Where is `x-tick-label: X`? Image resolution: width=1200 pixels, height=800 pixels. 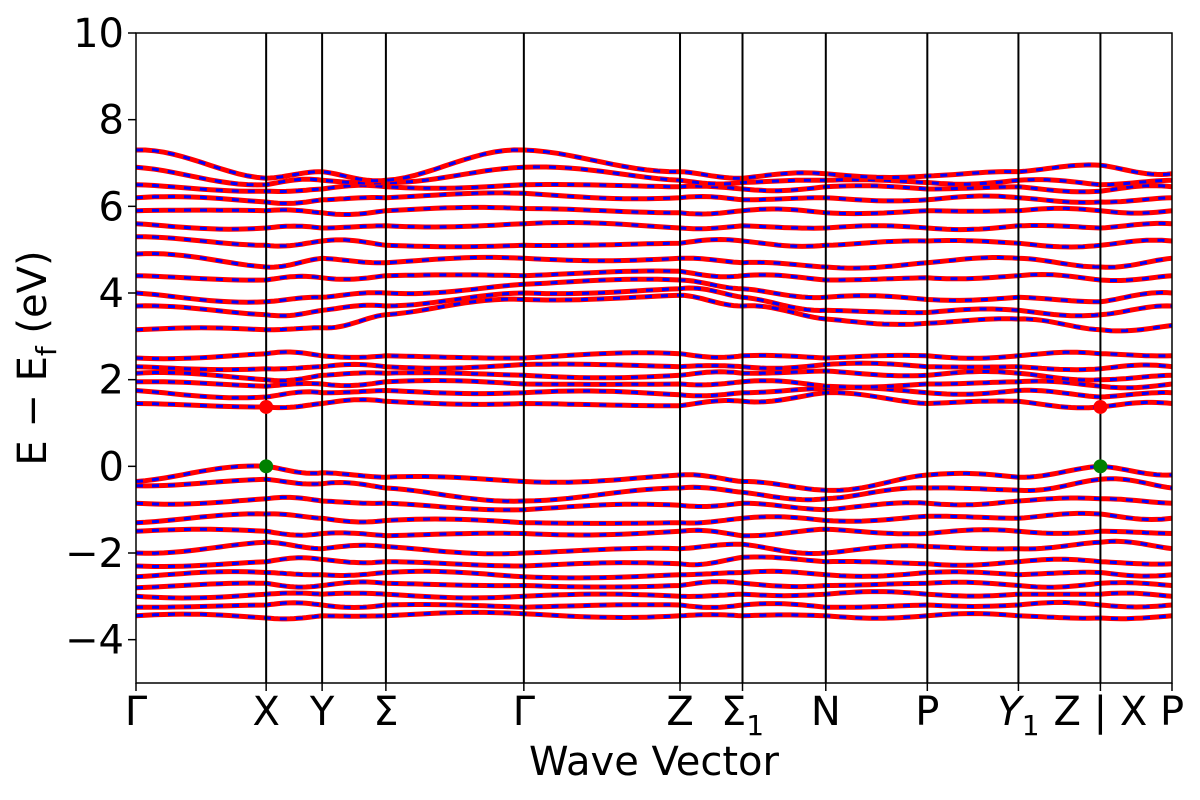
x-tick-label: X is located at coordinates (265, 712).